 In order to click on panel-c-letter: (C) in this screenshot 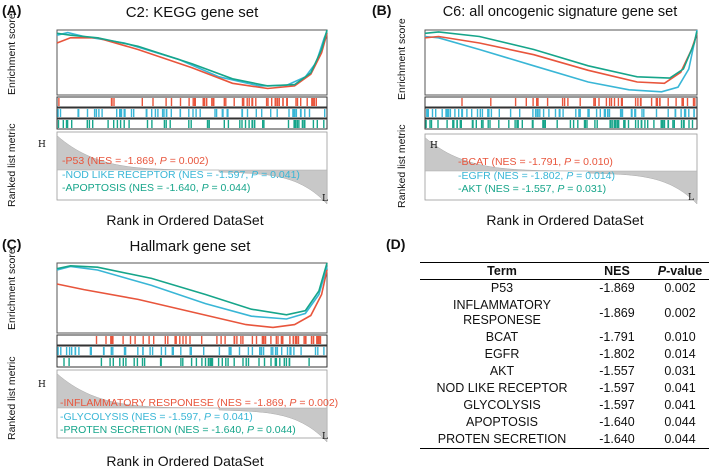, I will do `click(12, 244)`.